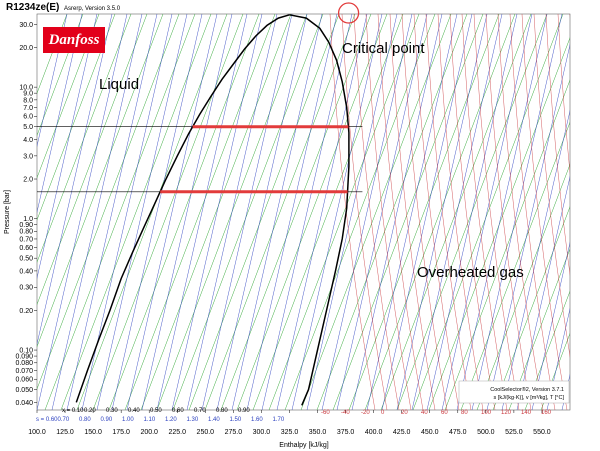  I want to click on entropy-label: 1.20, so click(171, 420).